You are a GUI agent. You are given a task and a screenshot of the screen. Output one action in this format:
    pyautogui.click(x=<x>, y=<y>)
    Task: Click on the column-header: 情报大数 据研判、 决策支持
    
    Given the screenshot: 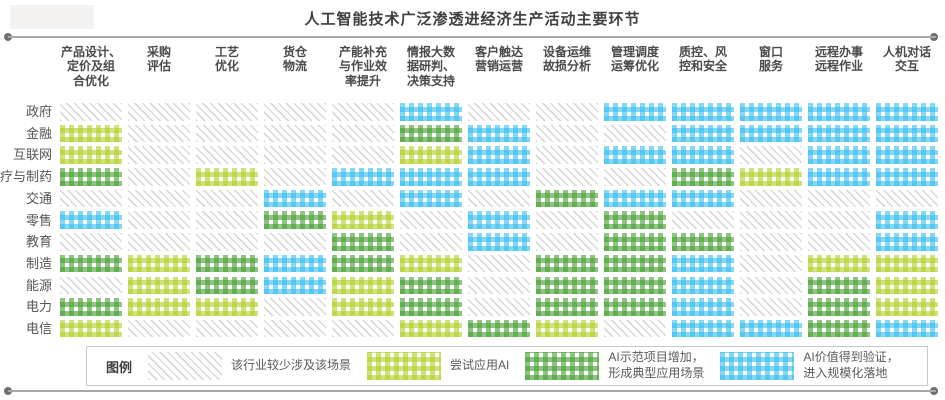 What is the action you would take?
    pyautogui.click(x=430, y=66)
    